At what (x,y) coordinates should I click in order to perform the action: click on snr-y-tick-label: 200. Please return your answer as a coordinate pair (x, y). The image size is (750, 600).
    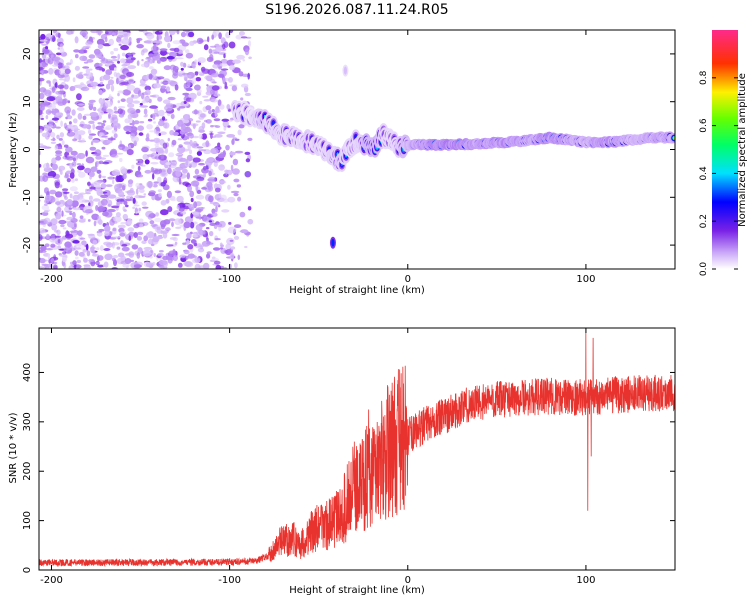
    Looking at the image, I should click on (27, 471).